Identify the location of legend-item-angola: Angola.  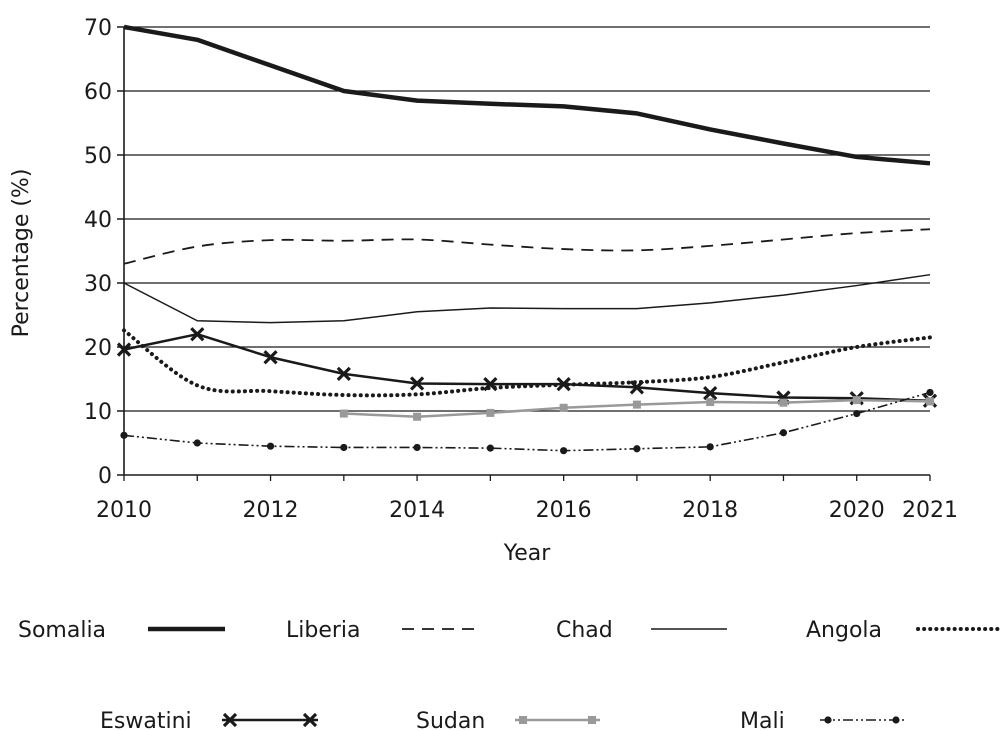
(903, 630).